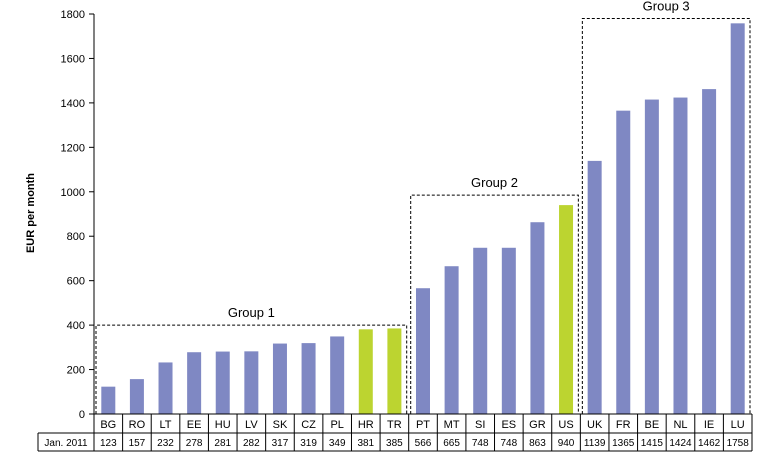 This screenshot has height=458, width=759. What do you see at coordinates (652, 425) in the screenshot?
I see `x-tick-label-be: BE` at bounding box center [652, 425].